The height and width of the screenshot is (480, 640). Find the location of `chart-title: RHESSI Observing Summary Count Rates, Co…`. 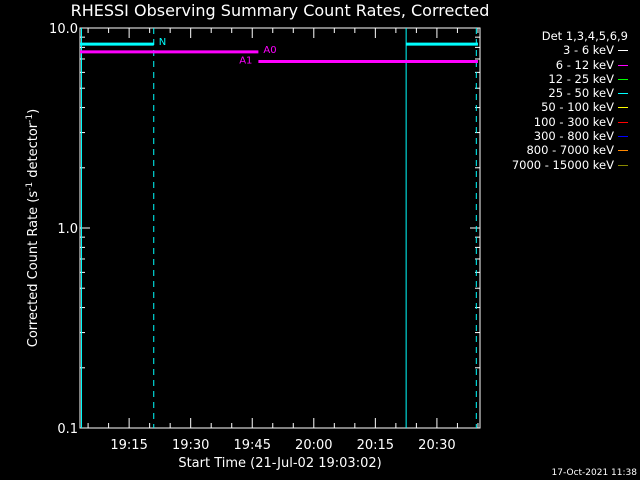

chart-title: RHESSI Observing Summary Count Rates, Co… is located at coordinates (280, 10).